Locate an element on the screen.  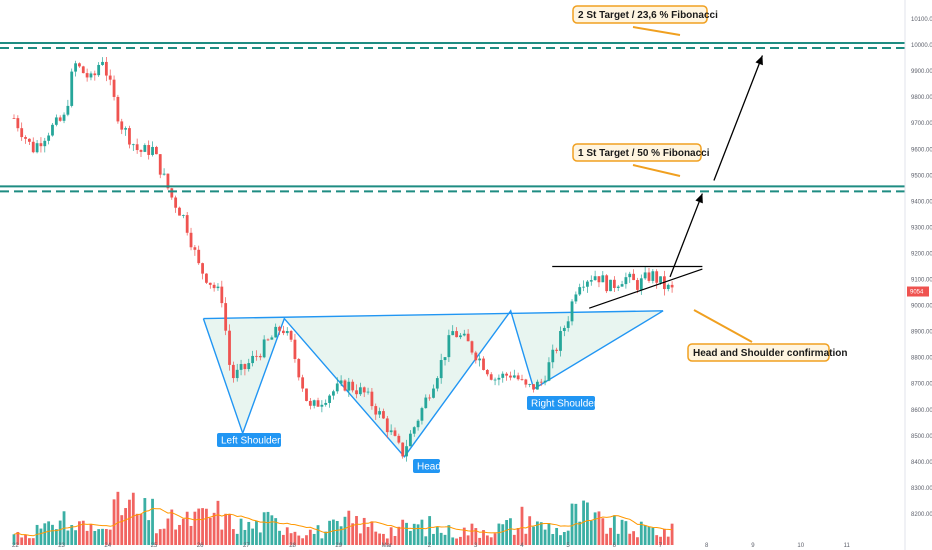
volume-ma-line is located at coordinates (343, 522).